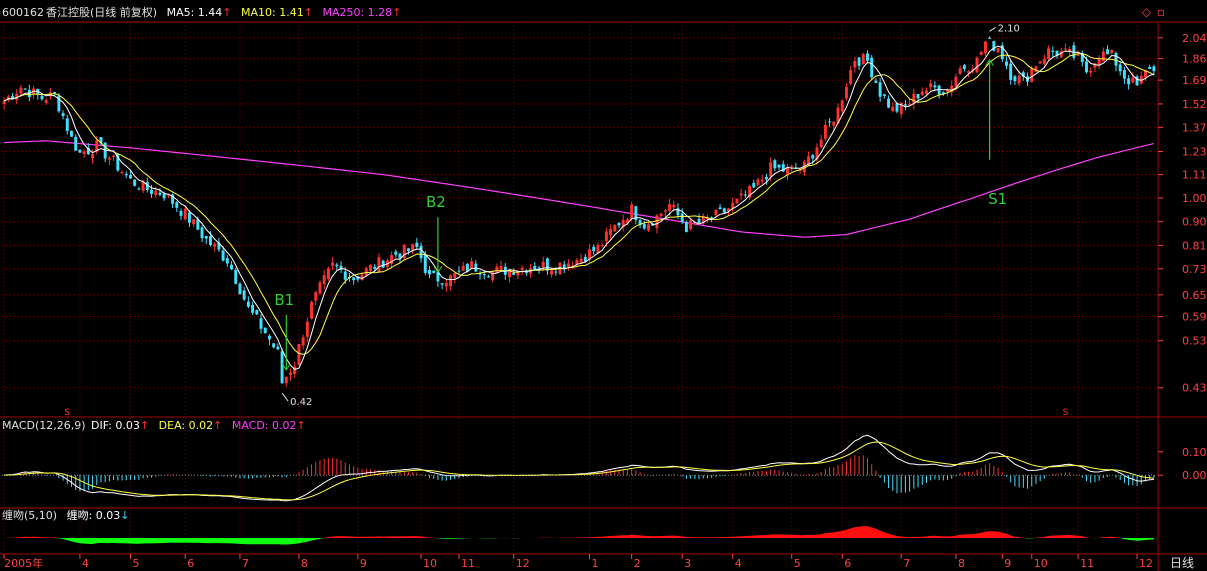 Image resolution: width=1207 pixels, height=571 pixels. I want to click on x-tick-label: 12, so click(1146, 563).